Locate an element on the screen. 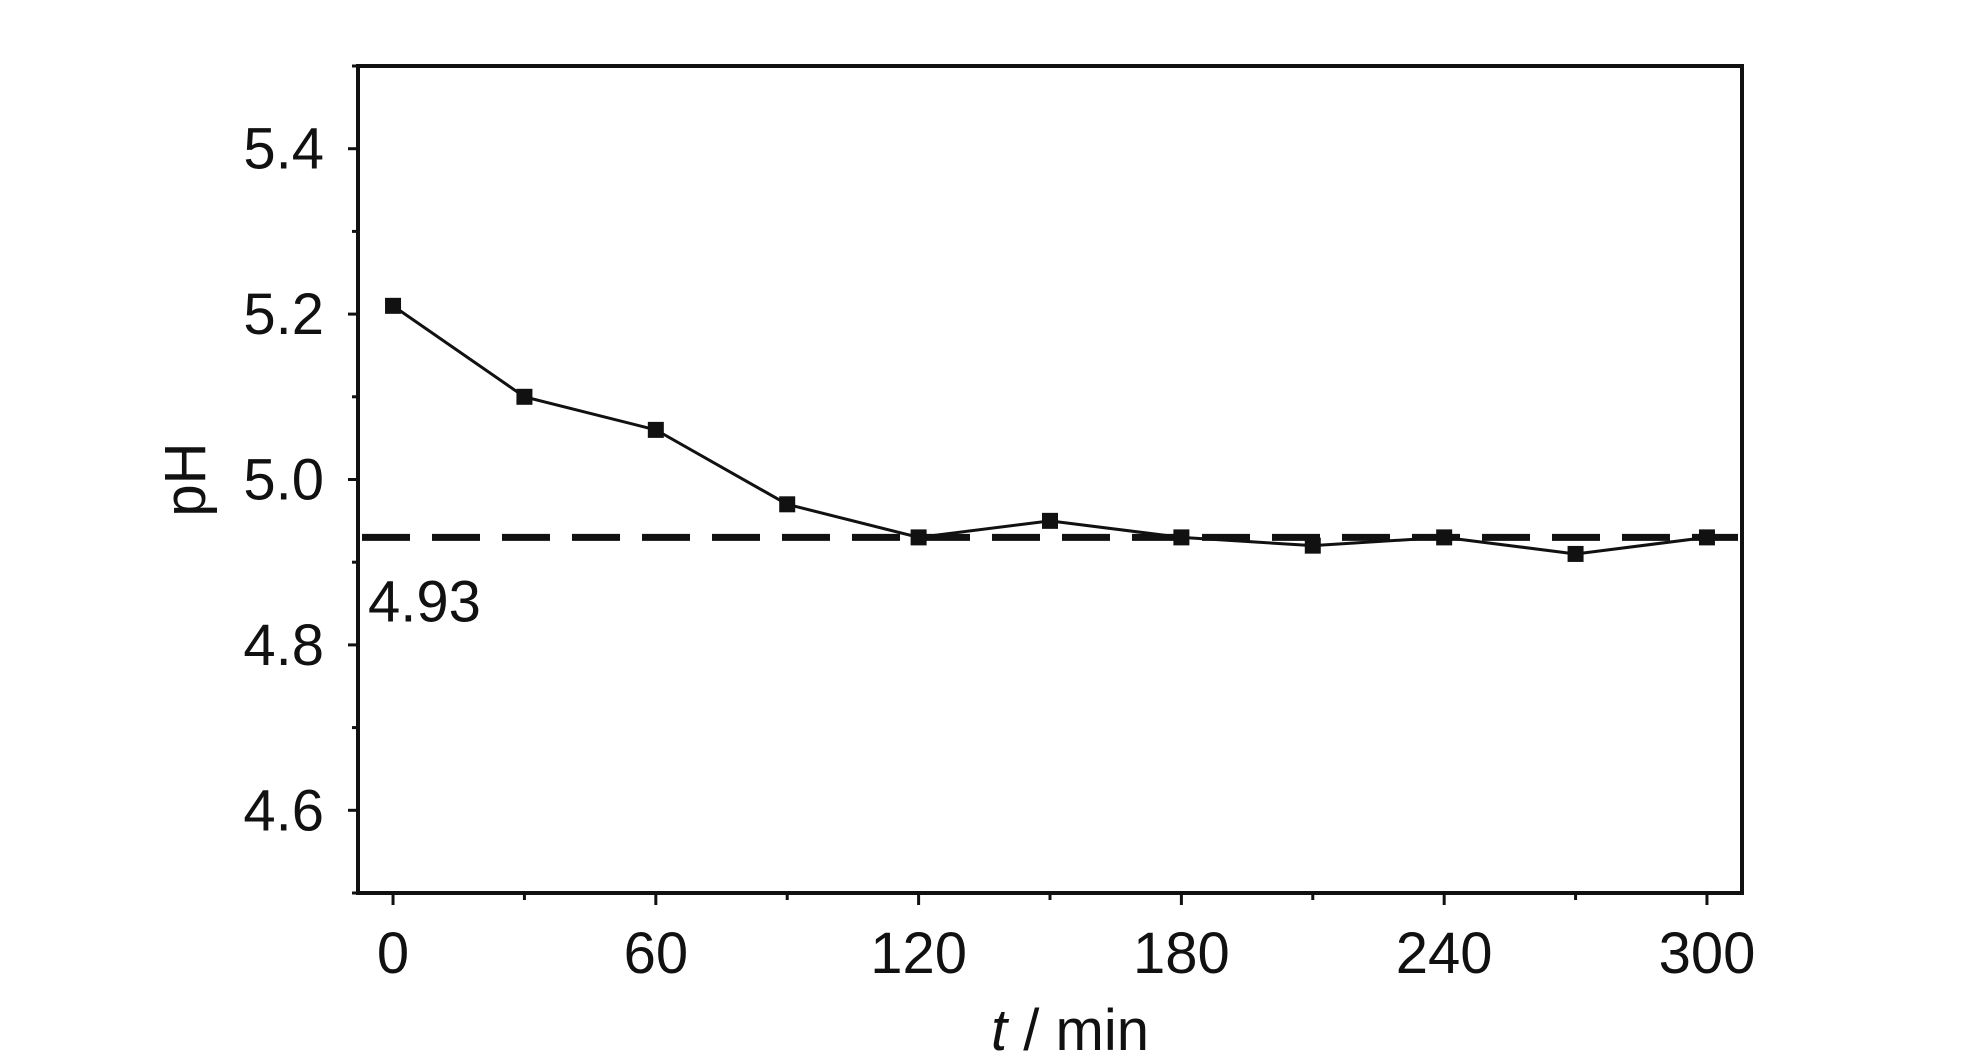 This screenshot has height=1063, width=1984. reference-line-group: 4.93 is located at coordinates (1050, 583).